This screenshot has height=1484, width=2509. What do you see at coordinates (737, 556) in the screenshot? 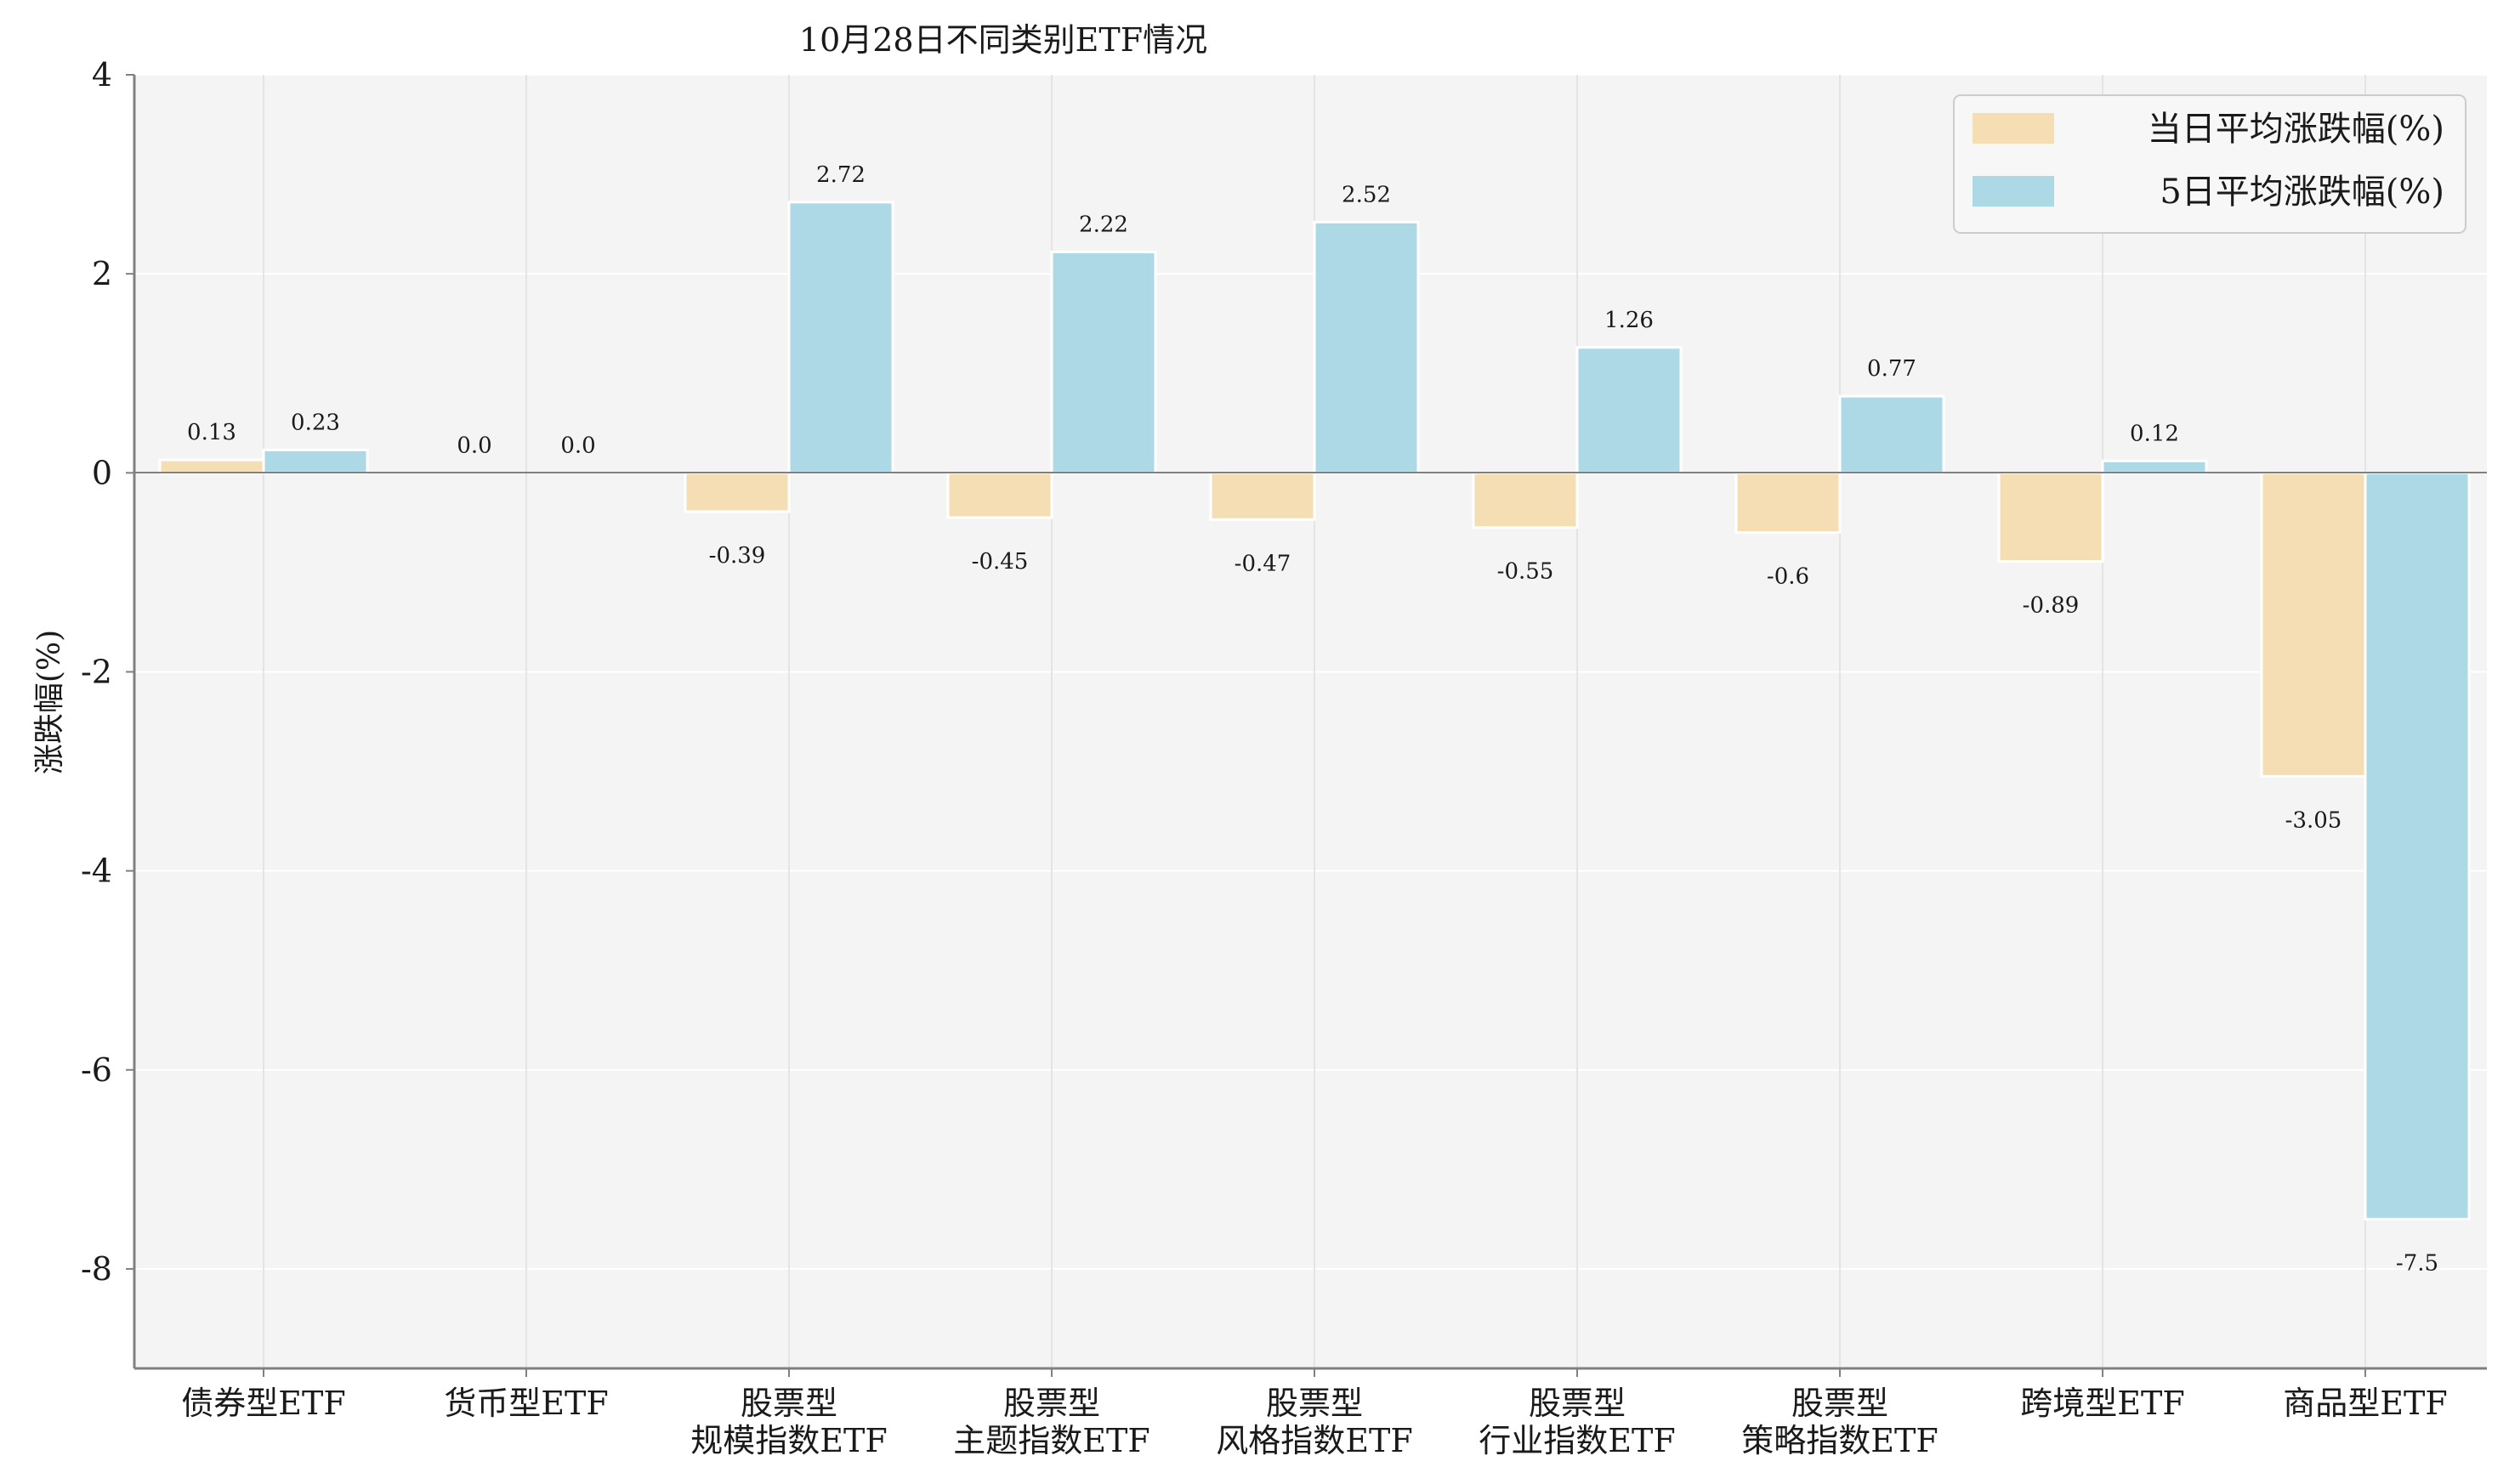
I see `data-label: -0.39` at bounding box center [737, 556].